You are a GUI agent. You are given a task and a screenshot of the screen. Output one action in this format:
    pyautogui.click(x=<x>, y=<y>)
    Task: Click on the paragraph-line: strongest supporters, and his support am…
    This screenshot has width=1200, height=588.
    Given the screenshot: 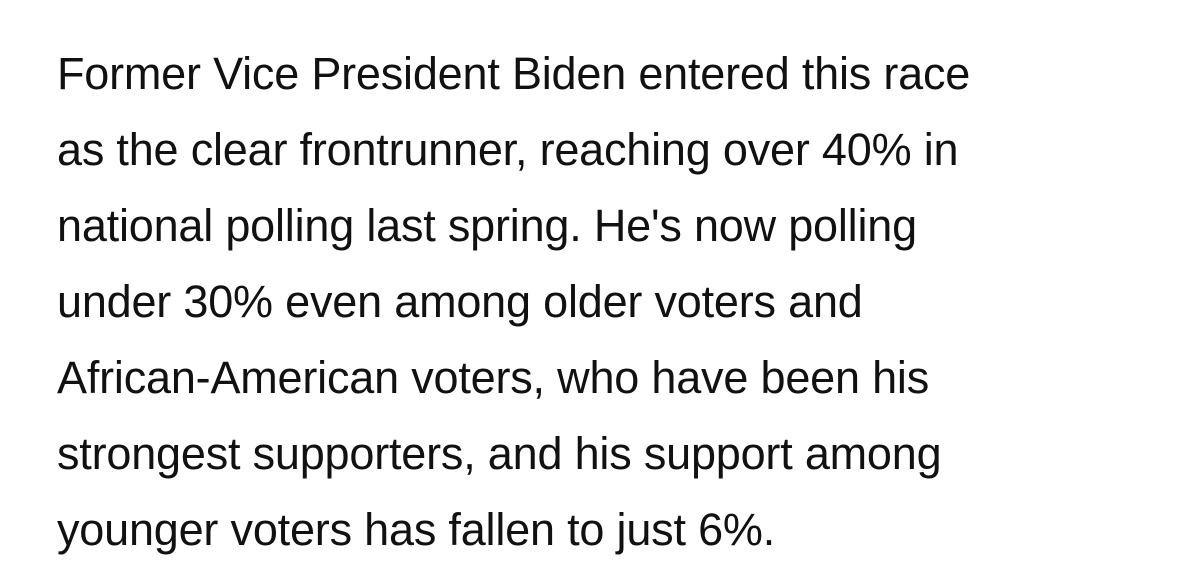 What is the action you would take?
    pyautogui.click(x=499, y=453)
    